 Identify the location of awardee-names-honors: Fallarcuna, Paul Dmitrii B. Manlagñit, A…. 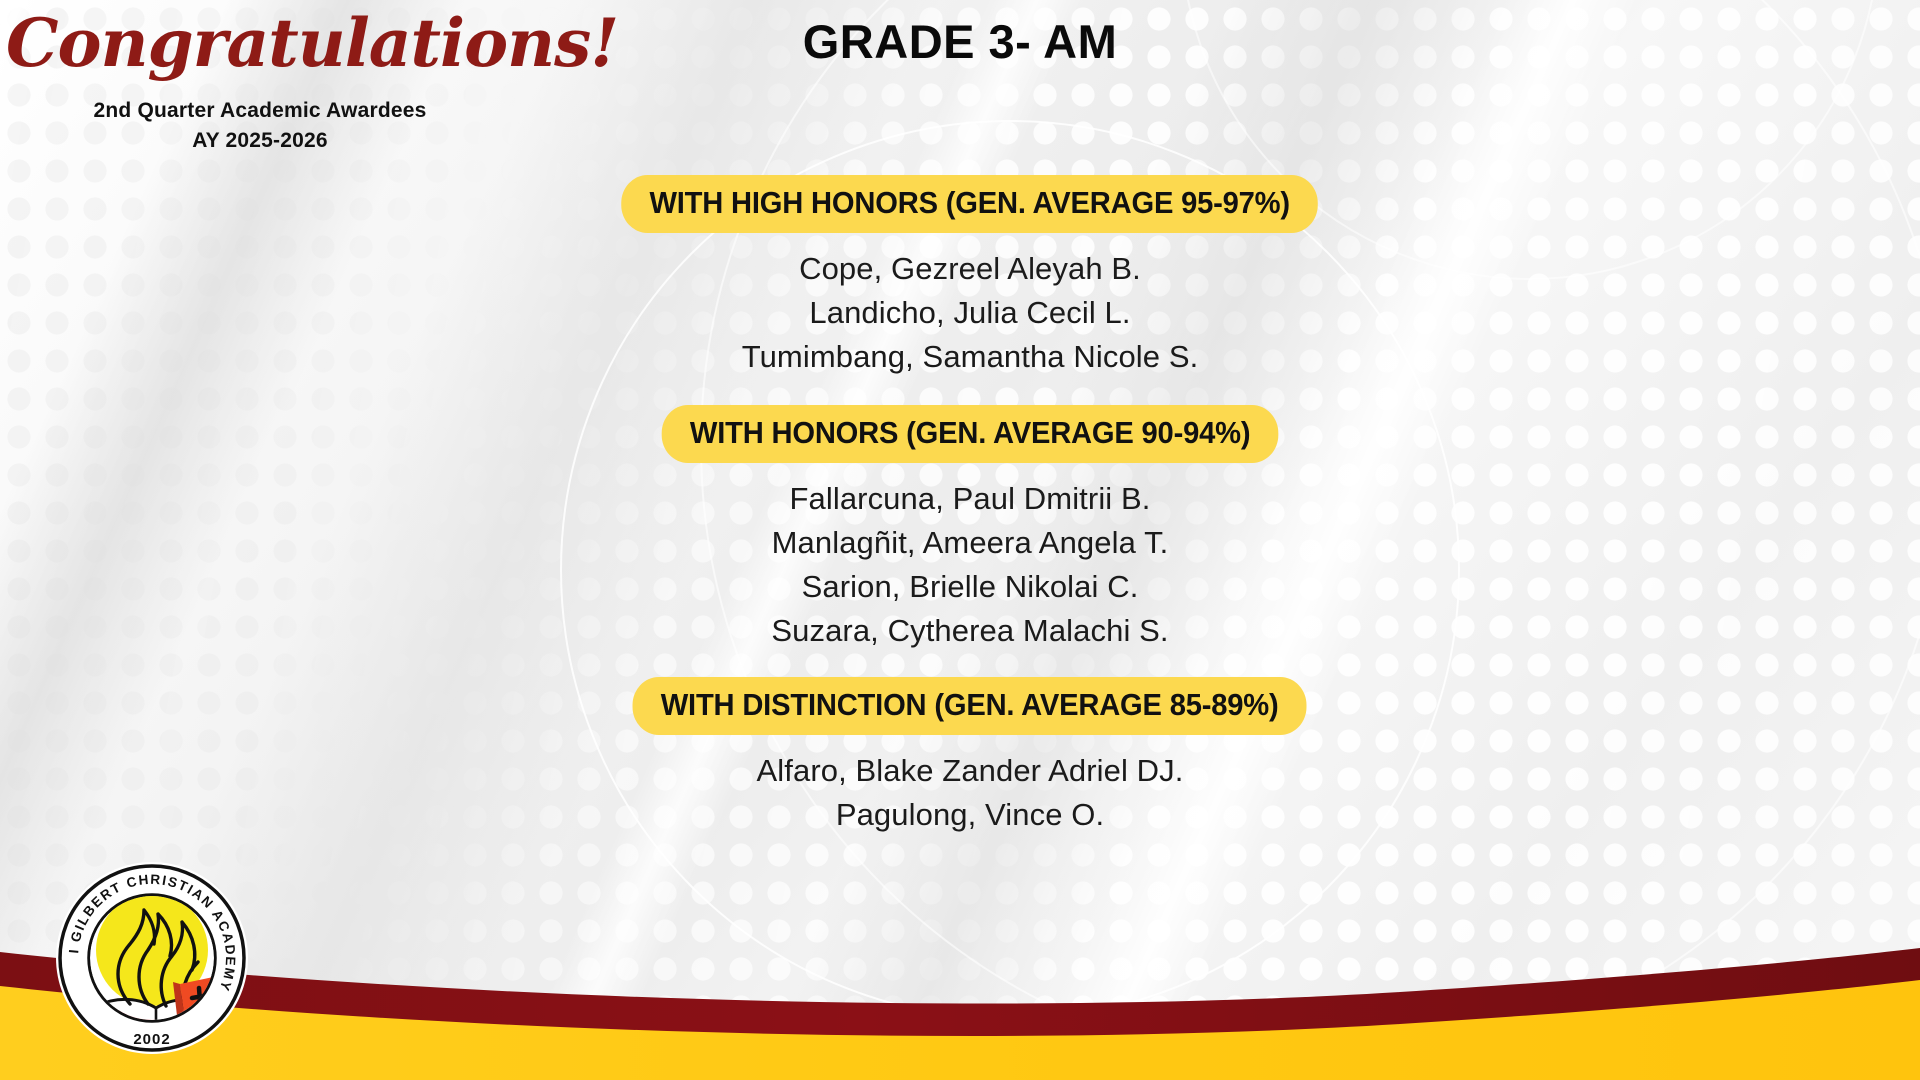
(970, 565).